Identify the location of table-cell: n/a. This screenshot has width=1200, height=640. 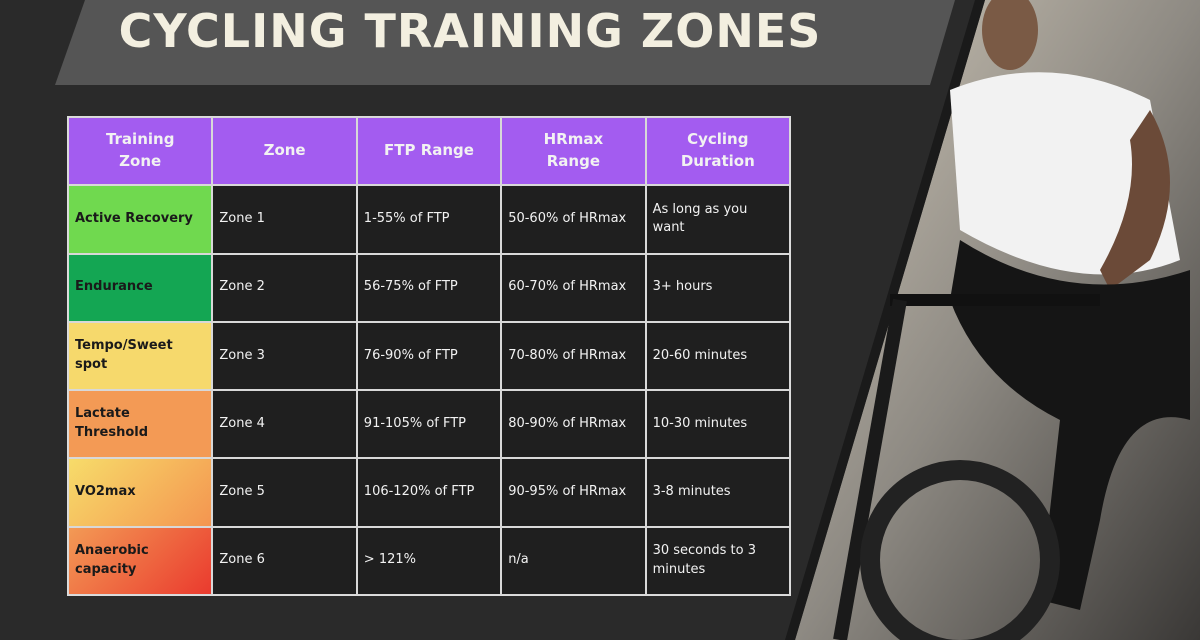
(573, 560).